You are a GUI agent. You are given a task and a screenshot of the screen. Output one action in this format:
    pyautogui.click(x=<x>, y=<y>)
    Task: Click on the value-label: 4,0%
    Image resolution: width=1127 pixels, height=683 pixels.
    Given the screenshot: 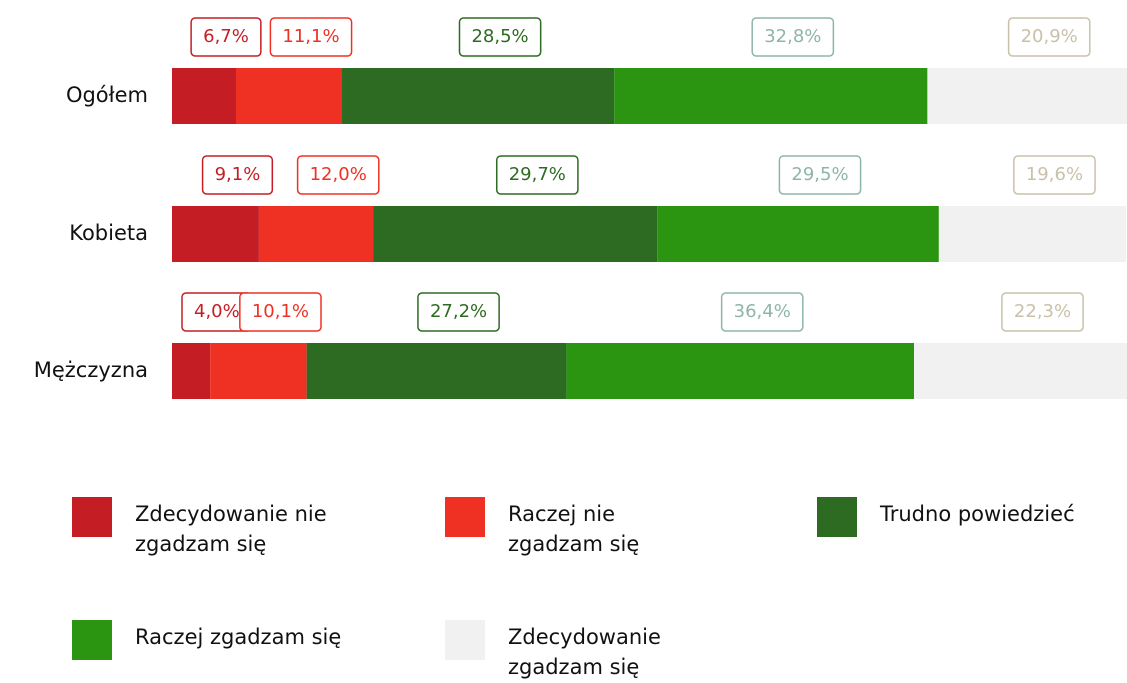 What is the action you would take?
    pyautogui.click(x=217, y=312)
    